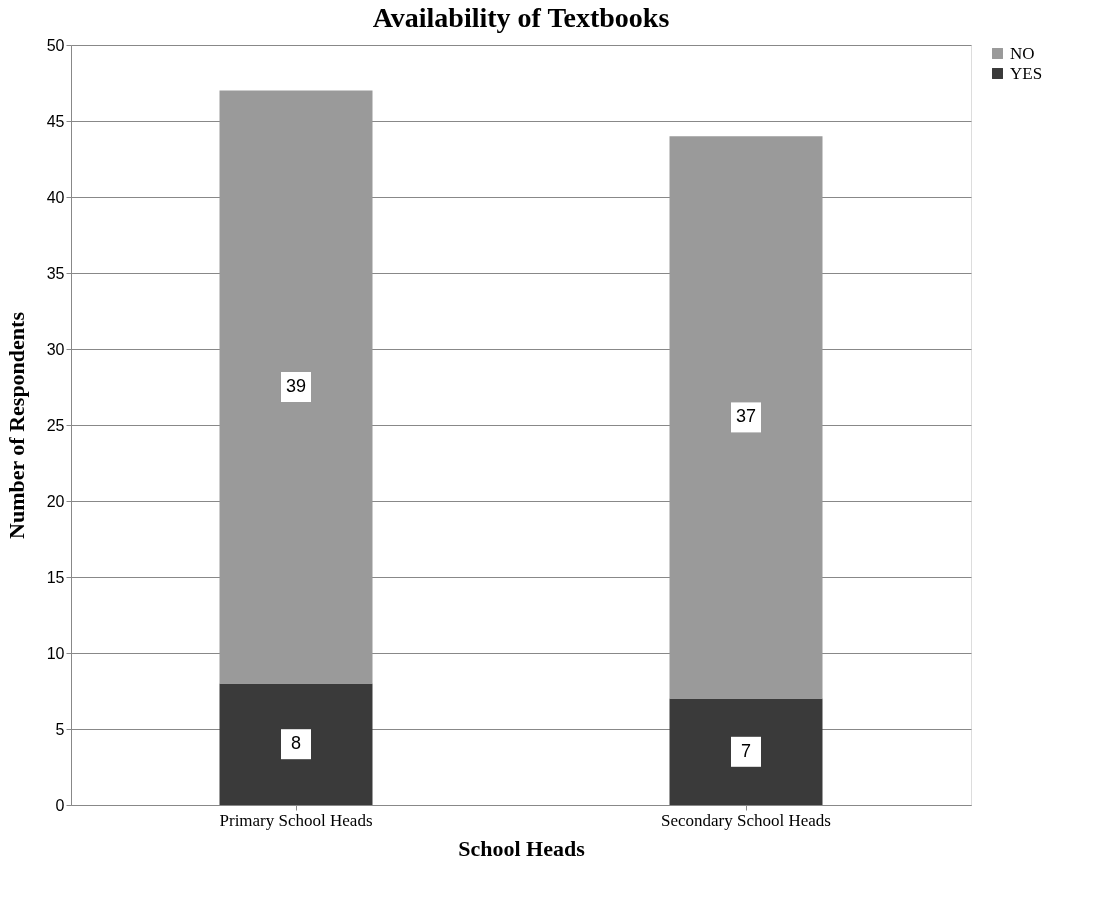 The width and height of the screenshot is (1094, 923). What do you see at coordinates (60, 729) in the screenshot?
I see `y-tick-label: 5` at bounding box center [60, 729].